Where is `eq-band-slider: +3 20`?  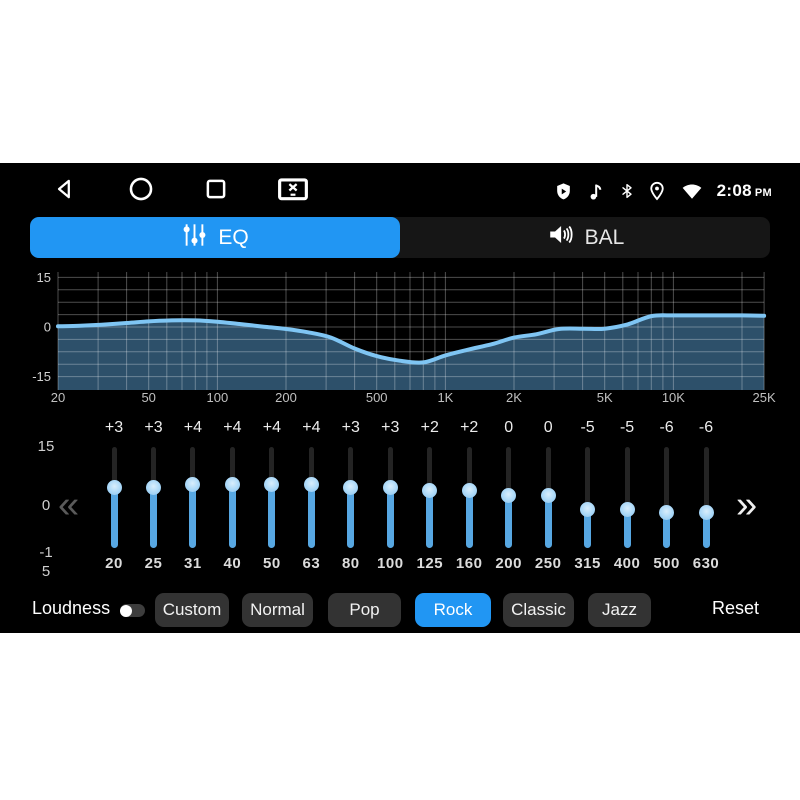 eq-band-slider: +3 20 is located at coordinates (114, 501).